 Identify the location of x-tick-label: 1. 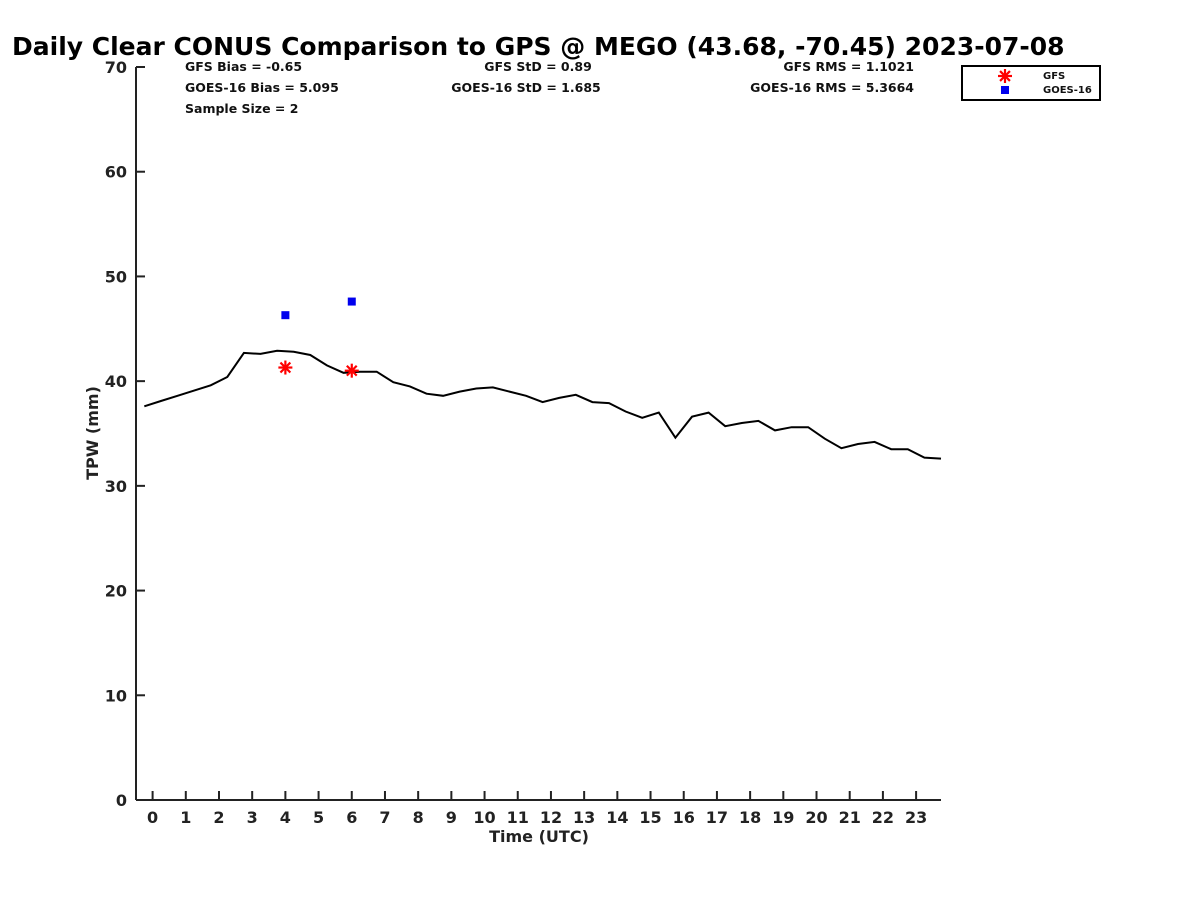
(185, 817).